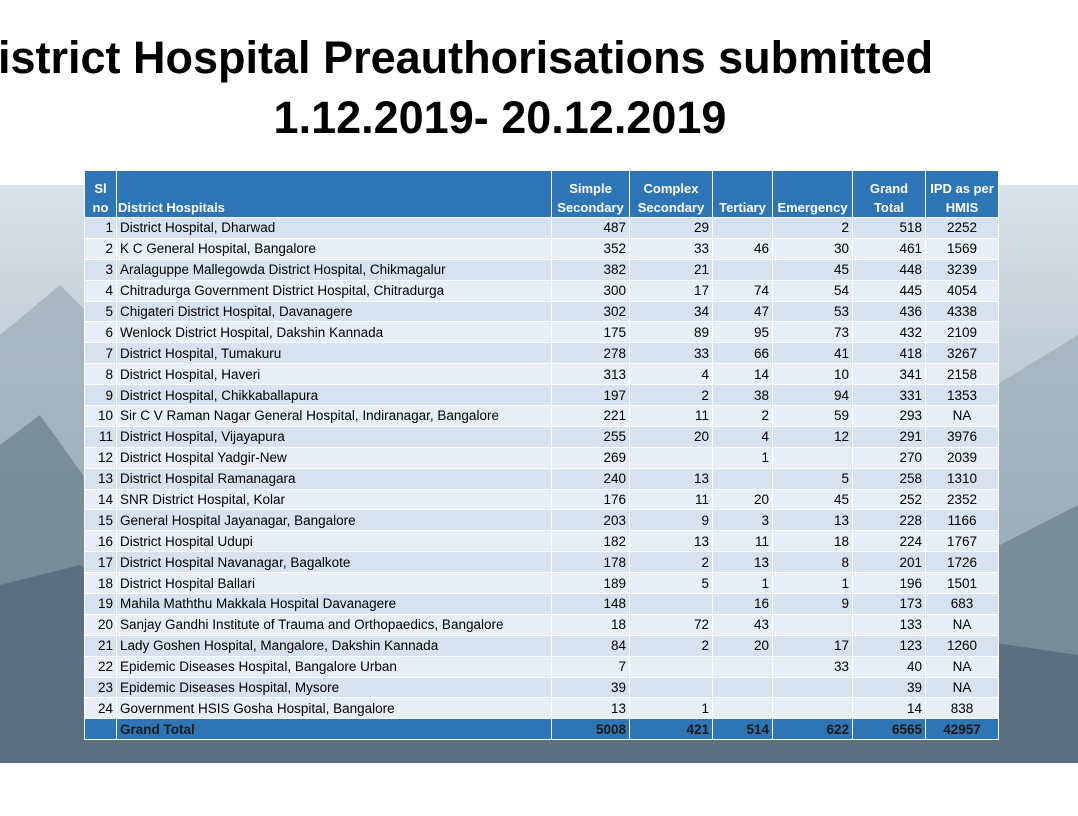 The width and height of the screenshot is (1078, 816). What do you see at coordinates (742, 729) in the screenshot?
I see `cell: 514` at bounding box center [742, 729].